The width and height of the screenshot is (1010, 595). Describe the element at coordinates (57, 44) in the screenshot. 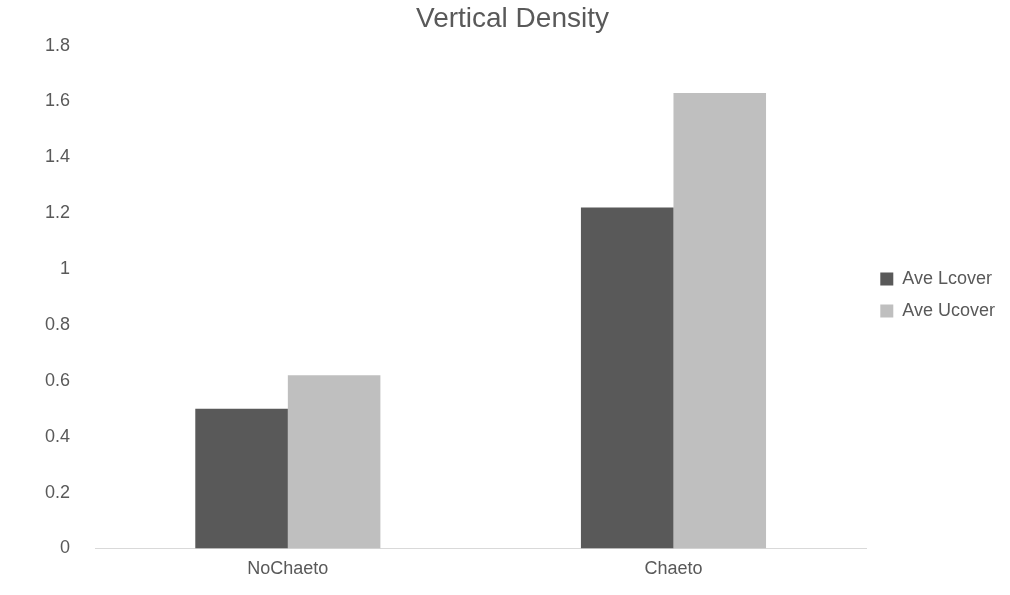

I see `y-tick-label: 1.8` at that location.